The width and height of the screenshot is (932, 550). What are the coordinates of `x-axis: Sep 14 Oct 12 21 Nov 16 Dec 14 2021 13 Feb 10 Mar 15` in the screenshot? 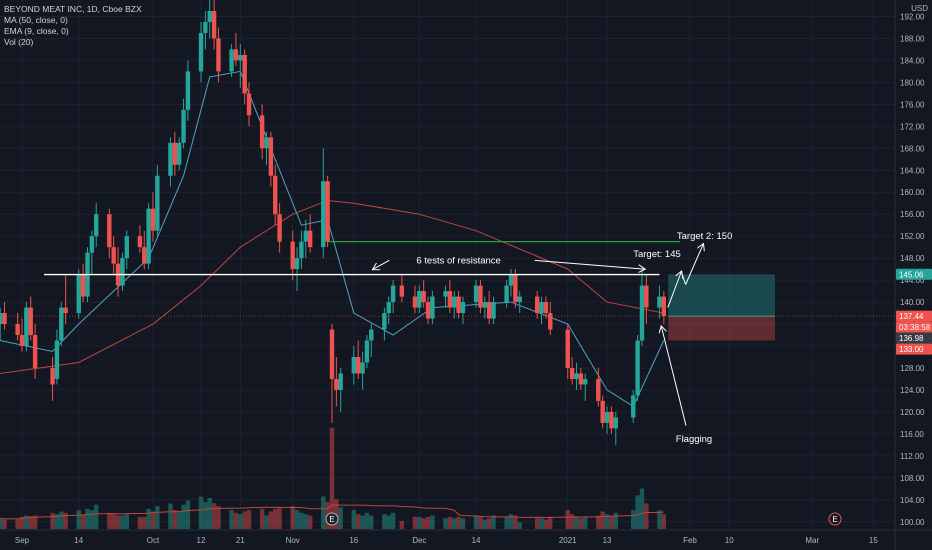 It's located at (446, 540).